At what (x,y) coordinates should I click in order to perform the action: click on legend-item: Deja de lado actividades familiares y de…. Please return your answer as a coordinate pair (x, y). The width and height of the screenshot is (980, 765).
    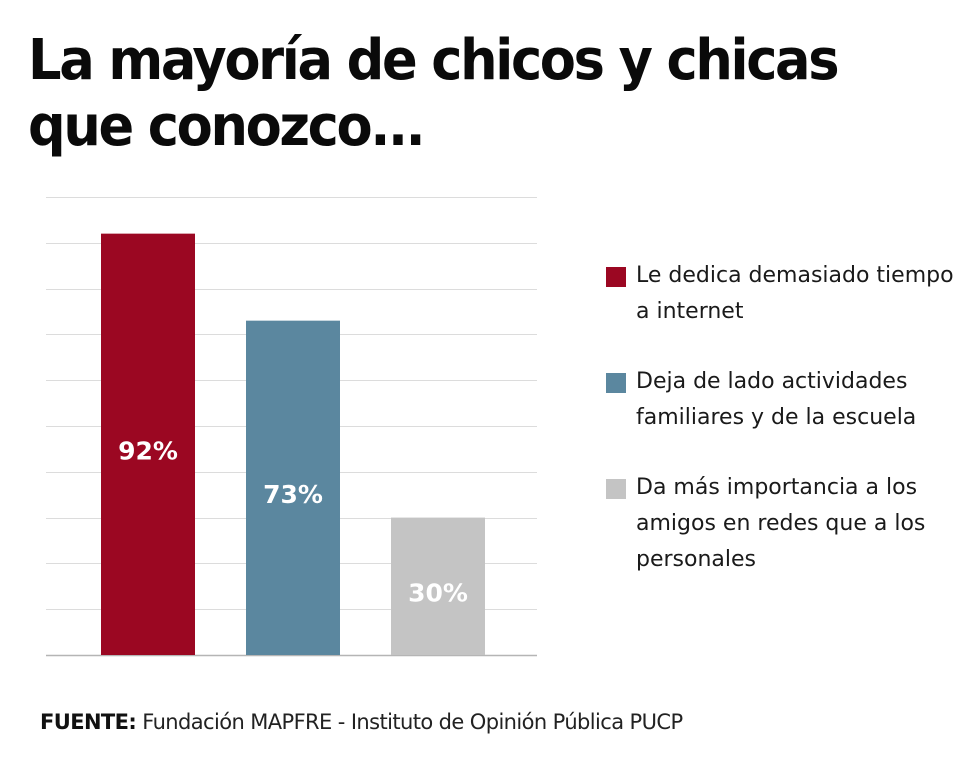
    Looking at the image, I should click on (786, 400).